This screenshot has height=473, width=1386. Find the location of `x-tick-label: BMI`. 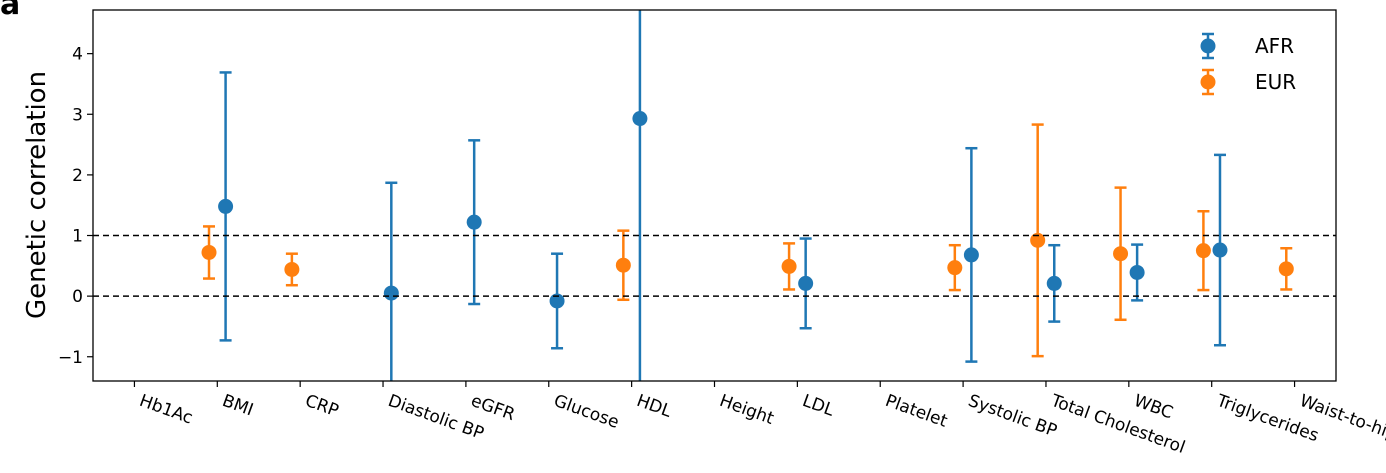

x-tick-label: BMI is located at coordinates (238, 406).